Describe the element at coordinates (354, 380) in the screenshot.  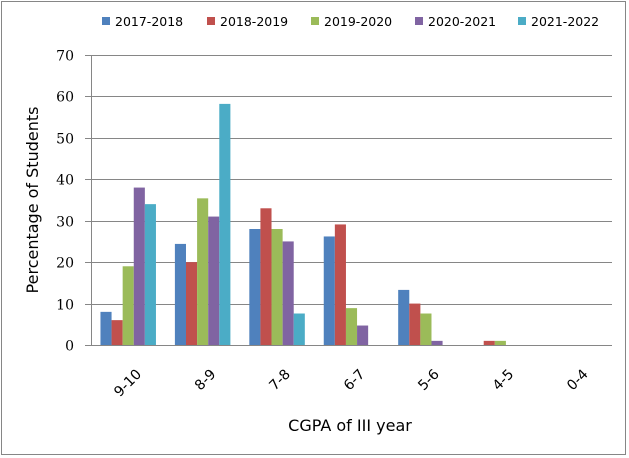
I see `x-tick-label: 6-7` at that location.